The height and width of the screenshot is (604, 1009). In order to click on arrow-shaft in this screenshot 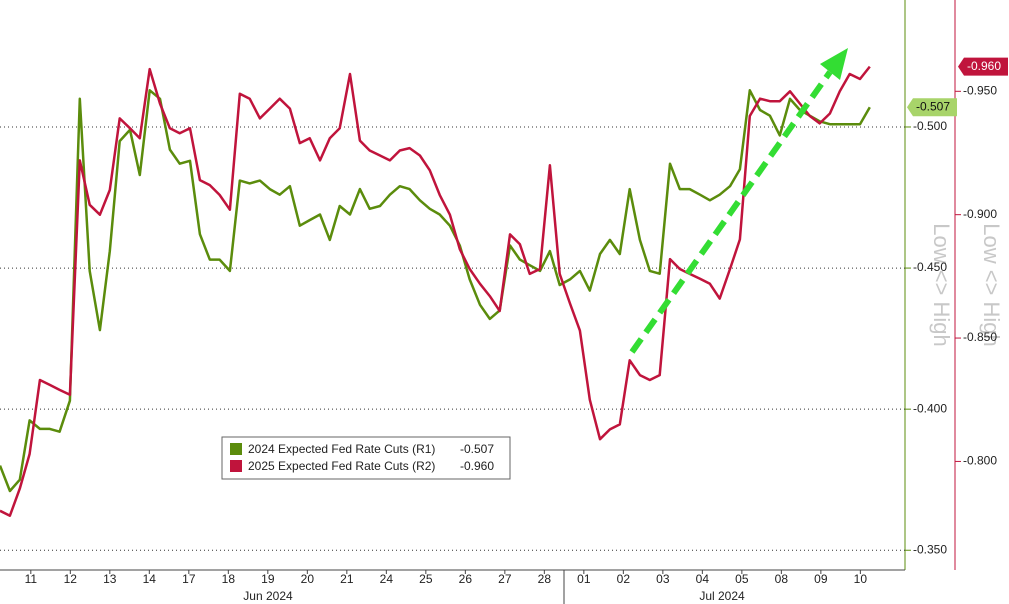, I will do `click(731, 212)`.